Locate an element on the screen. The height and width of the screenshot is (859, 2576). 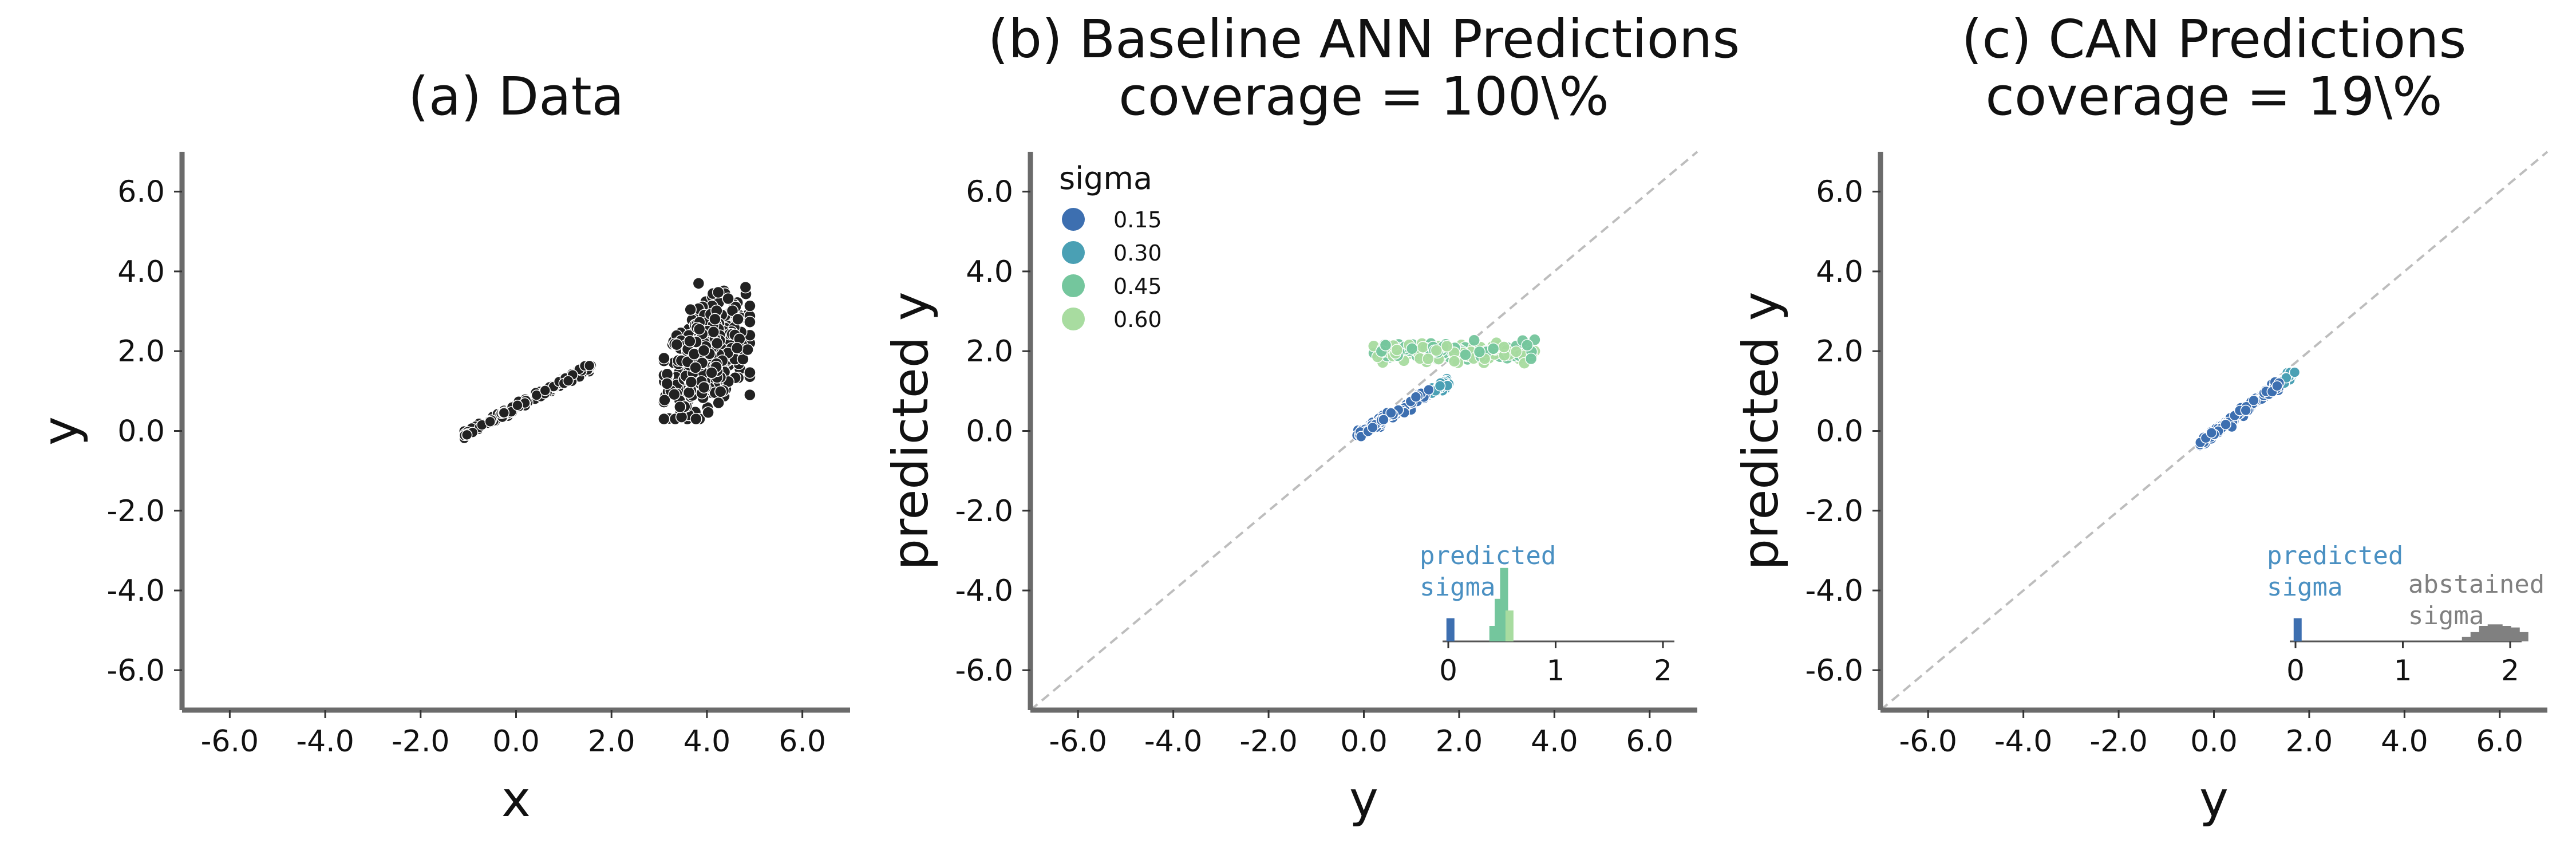
legend-label: 0.60 is located at coordinates (1137, 319).